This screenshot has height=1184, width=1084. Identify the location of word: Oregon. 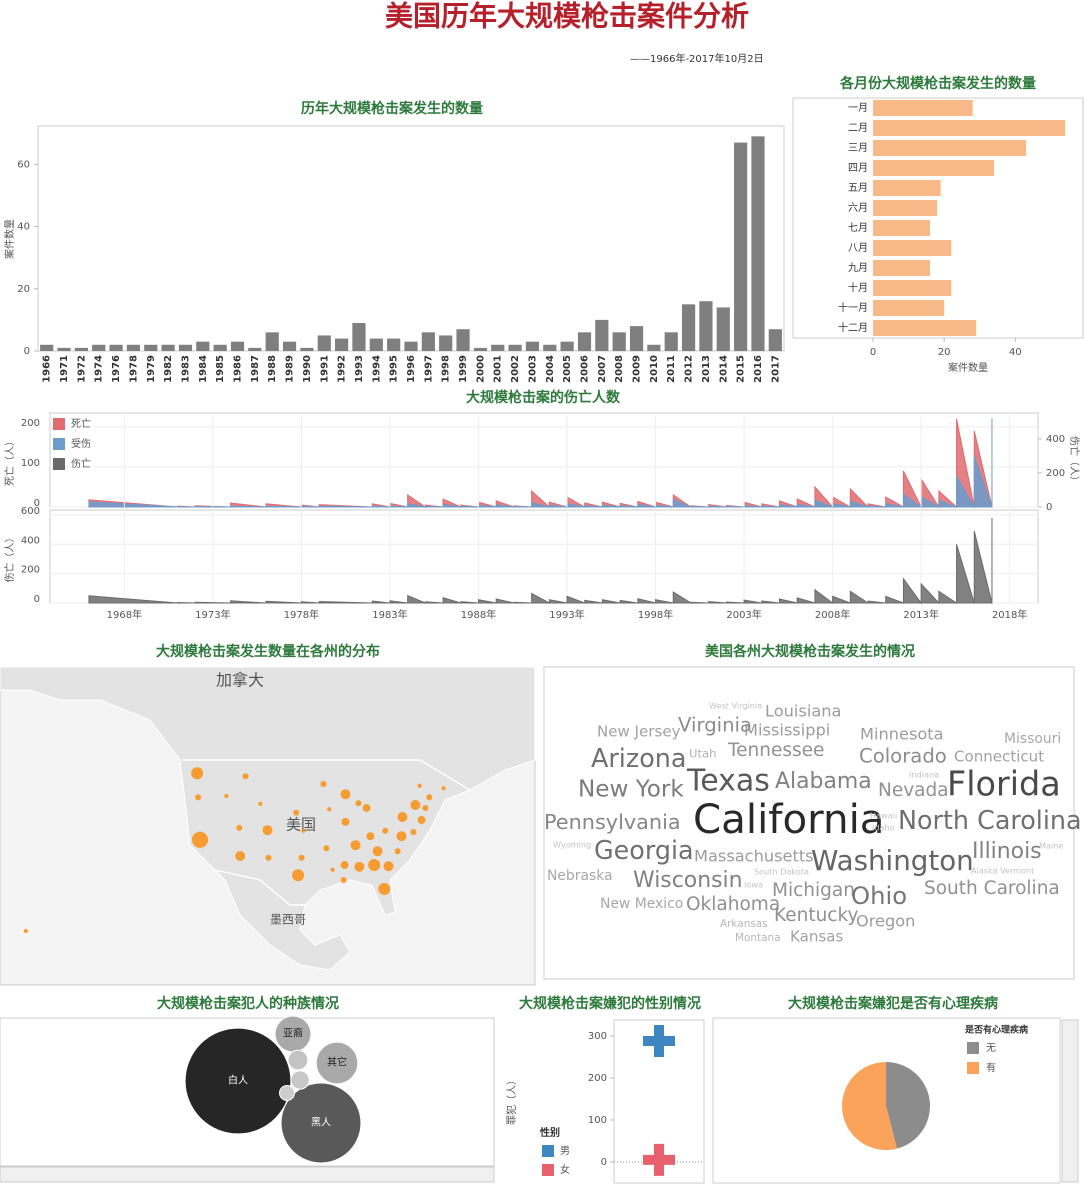
(885, 921).